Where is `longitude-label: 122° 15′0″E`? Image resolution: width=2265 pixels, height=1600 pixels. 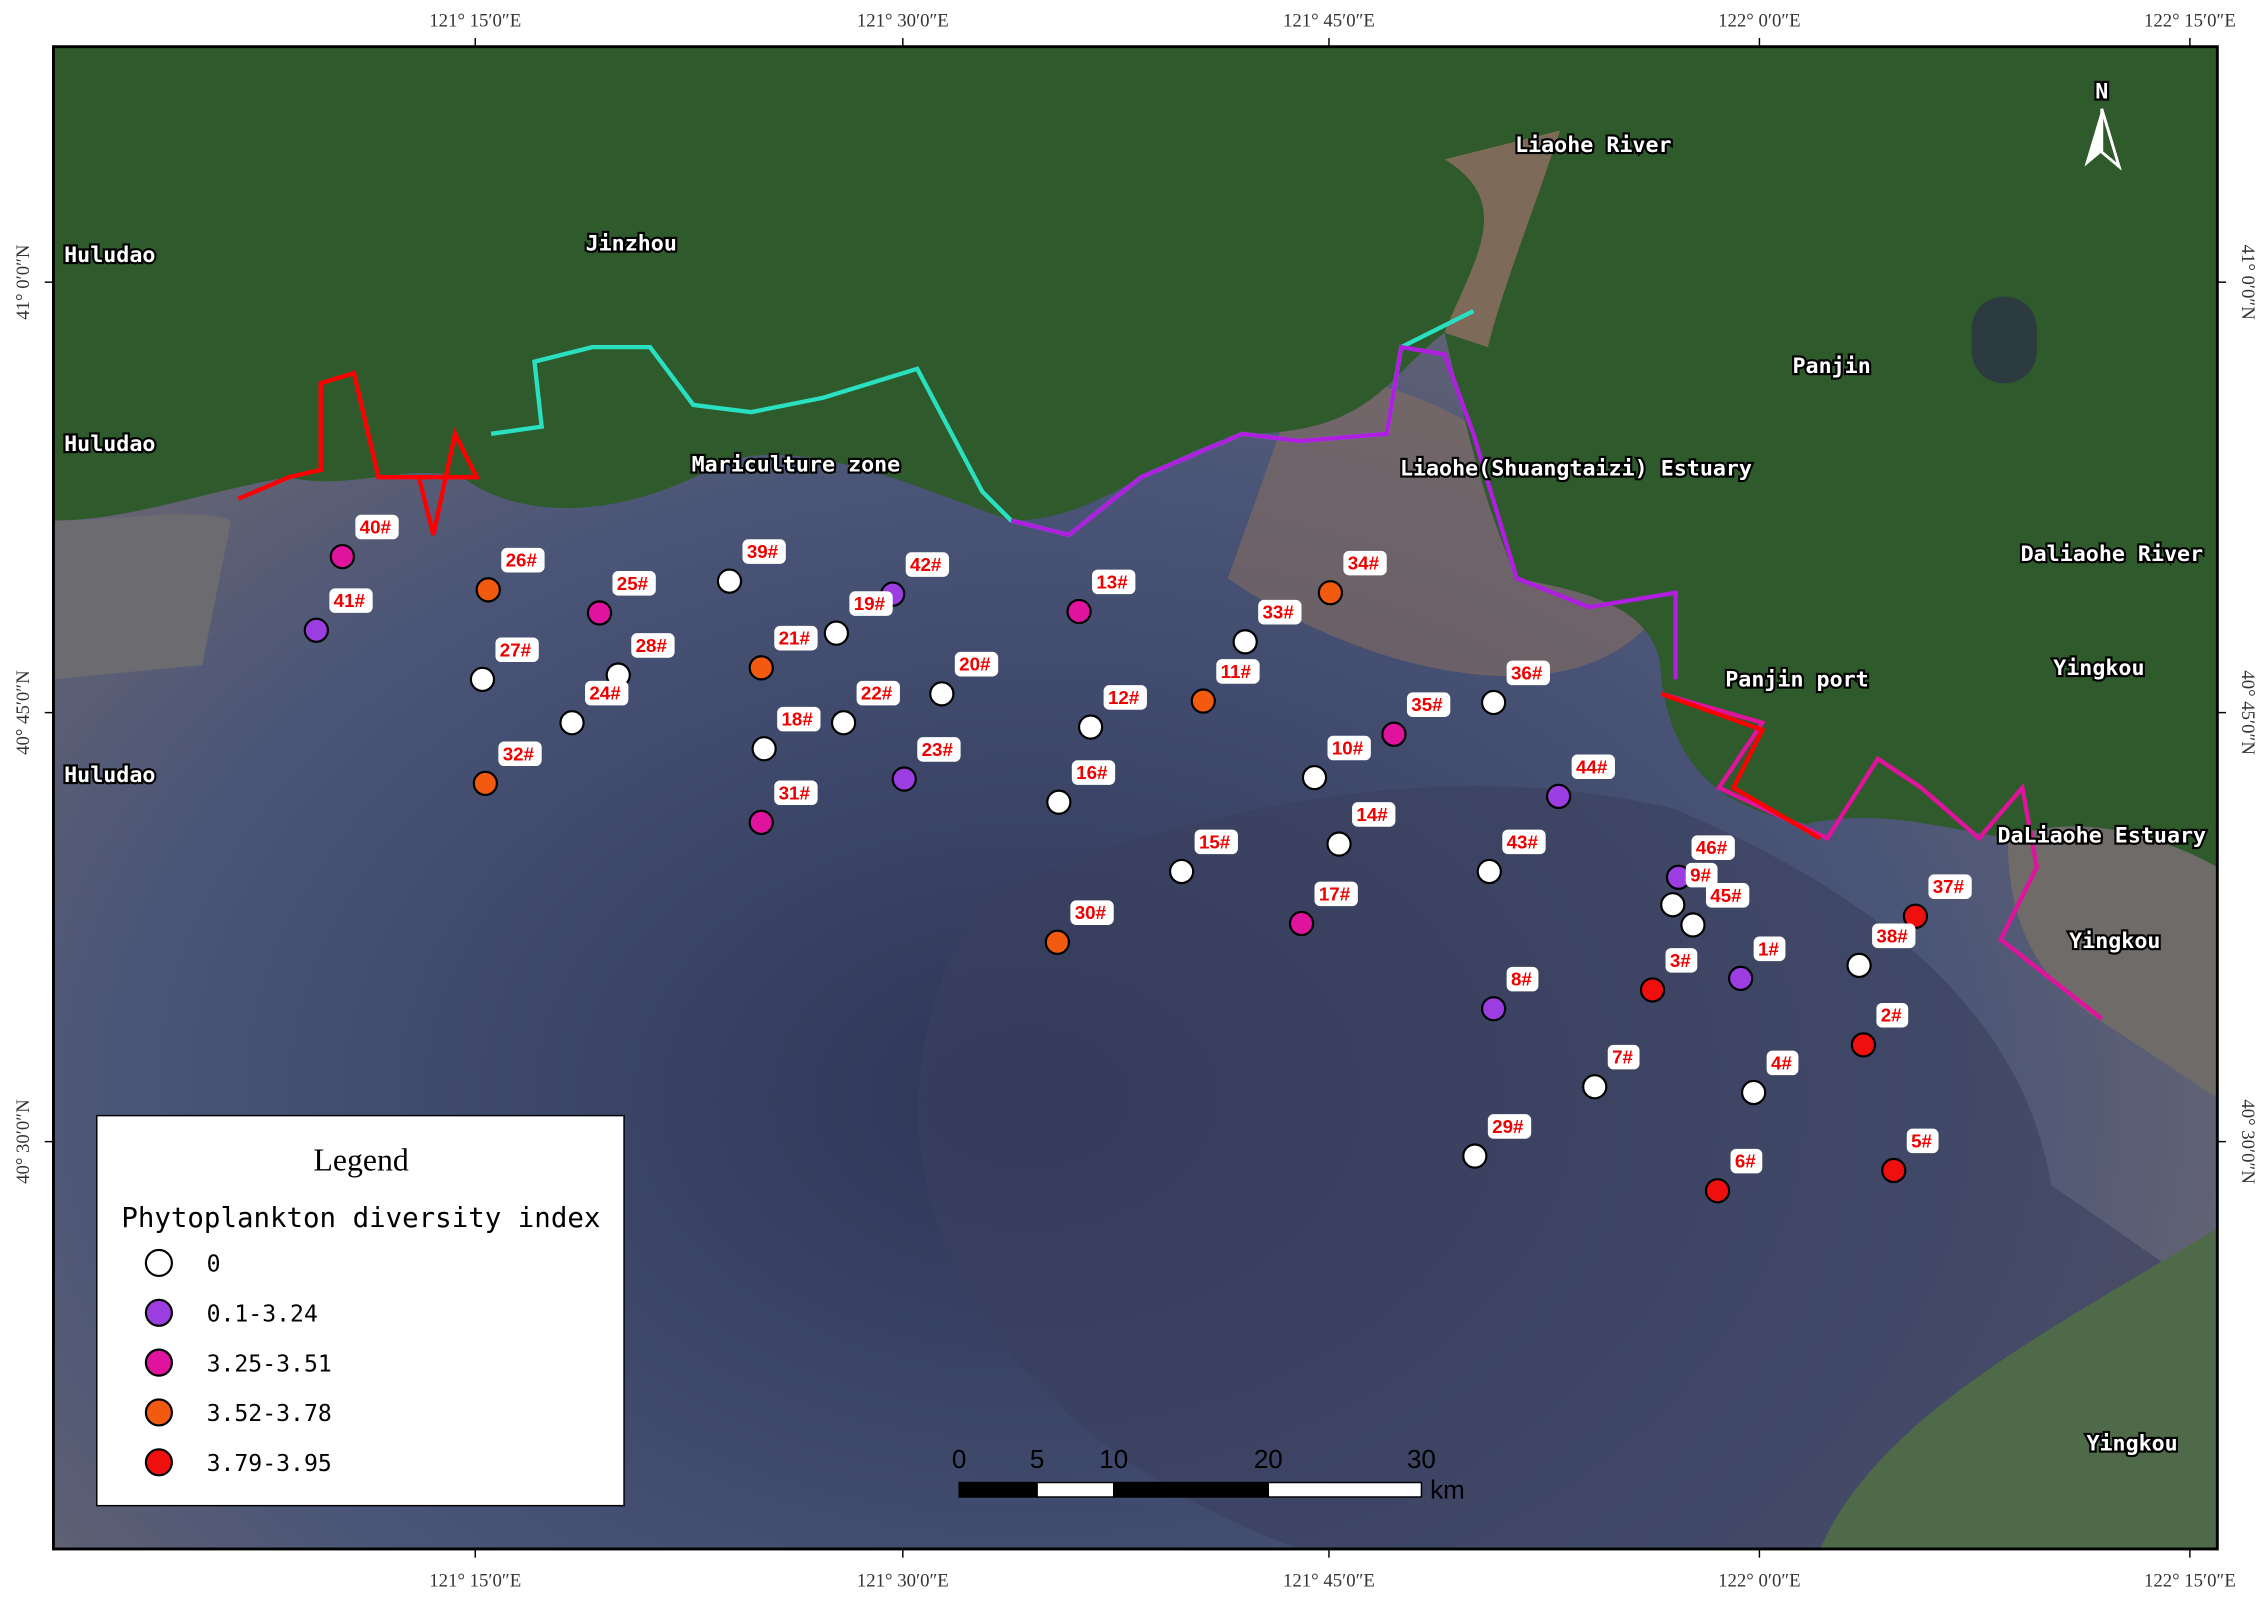
longitude-label: 122° 15′0″E is located at coordinates (2190, 1581).